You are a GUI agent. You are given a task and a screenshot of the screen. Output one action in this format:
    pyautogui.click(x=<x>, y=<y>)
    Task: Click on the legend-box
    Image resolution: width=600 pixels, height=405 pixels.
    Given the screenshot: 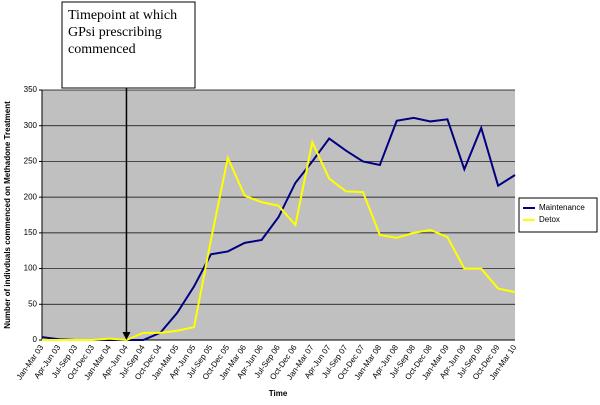 What is the action you would take?
    pyautogui.click(x=558, y=215)
    